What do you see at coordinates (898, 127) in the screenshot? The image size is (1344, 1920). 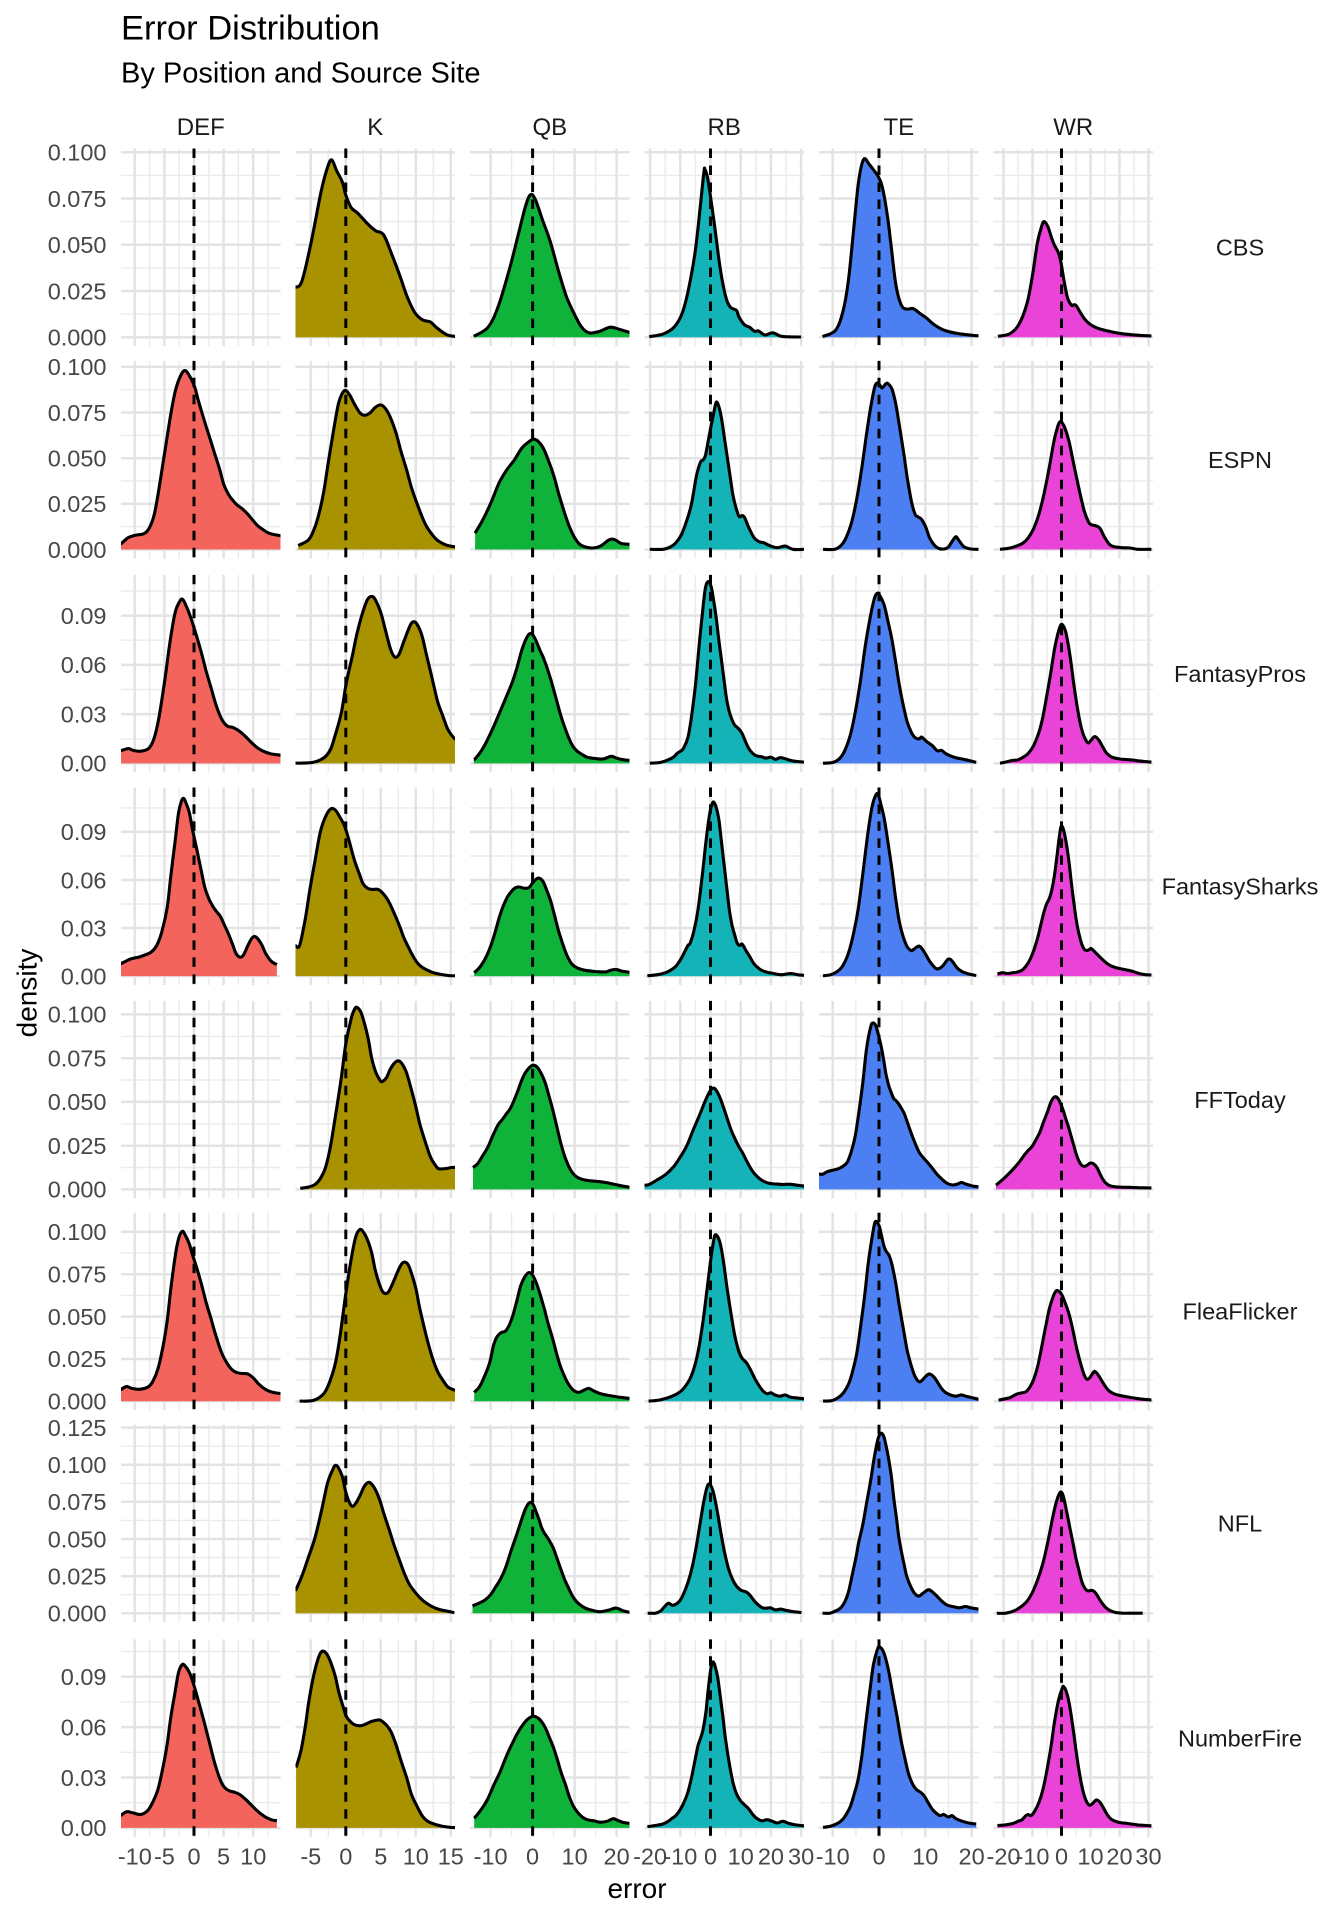 I see `svg-text: TE` at bounding box center [898, 127].